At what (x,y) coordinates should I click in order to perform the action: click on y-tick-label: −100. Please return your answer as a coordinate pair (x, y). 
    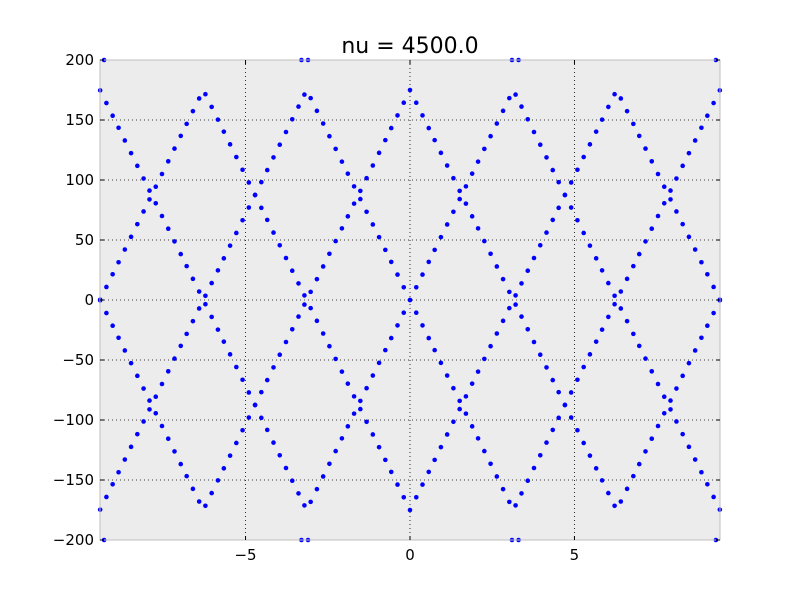
    Looking at the image, I should click on (73, 420).